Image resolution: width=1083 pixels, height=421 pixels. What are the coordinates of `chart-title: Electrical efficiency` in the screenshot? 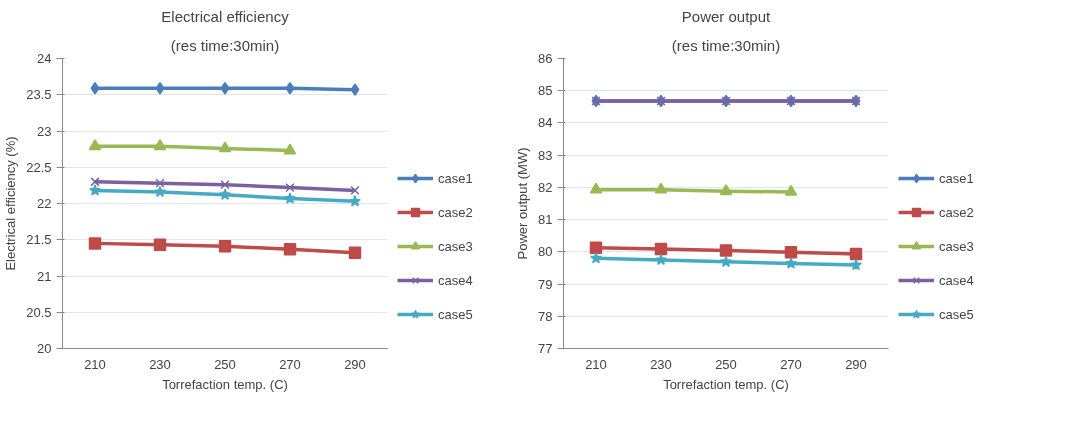 It's located at (225, 16).